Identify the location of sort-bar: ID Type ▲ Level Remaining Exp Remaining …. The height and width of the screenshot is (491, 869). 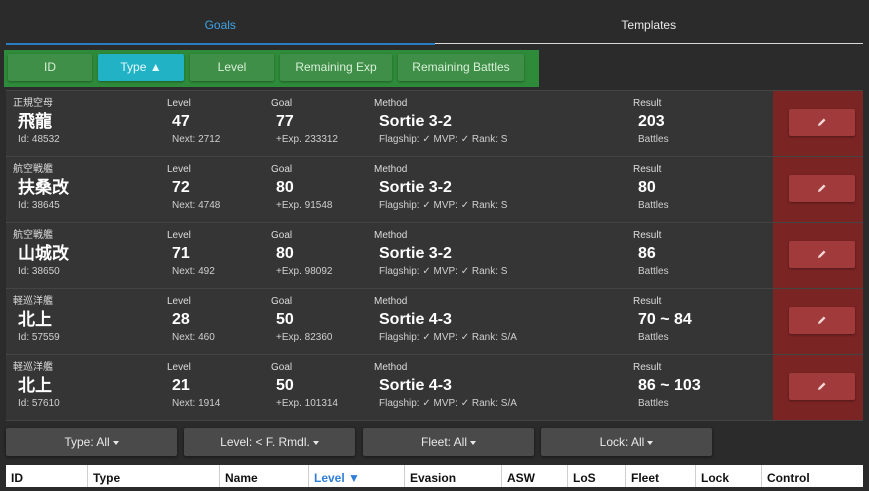
(271, 68).